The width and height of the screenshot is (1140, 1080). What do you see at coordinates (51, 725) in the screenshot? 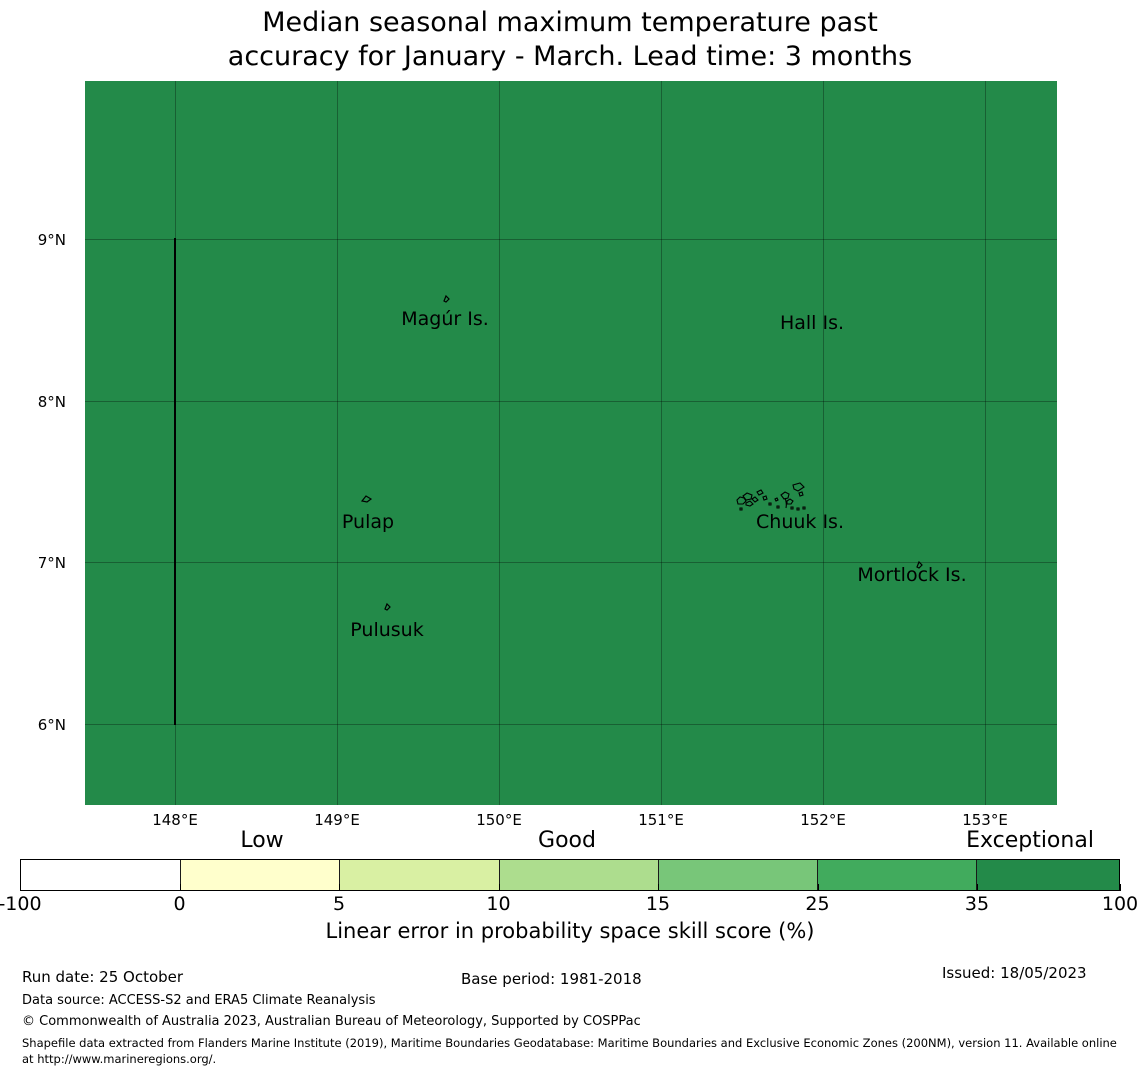
I see `ytick-6n: 6°N` at bounding box center [51, 725].